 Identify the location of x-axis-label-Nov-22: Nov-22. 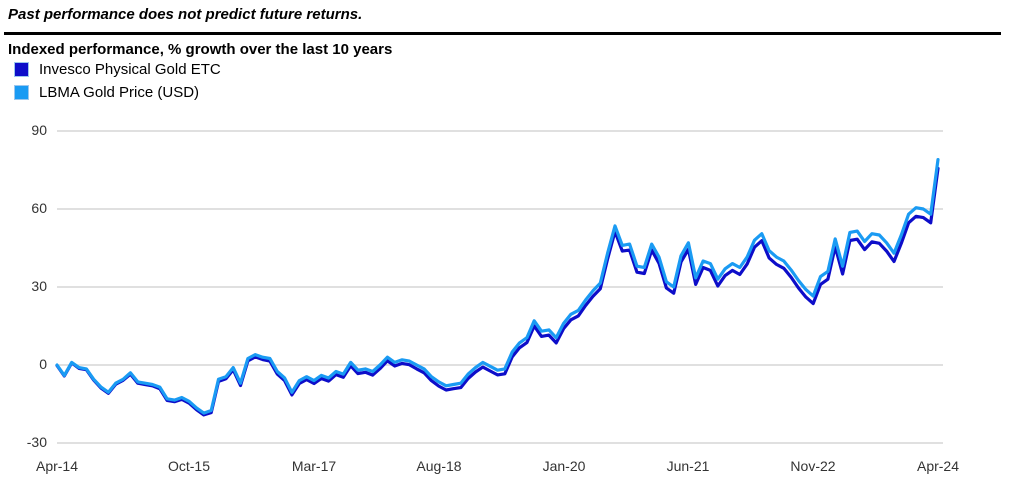
(813, 466).